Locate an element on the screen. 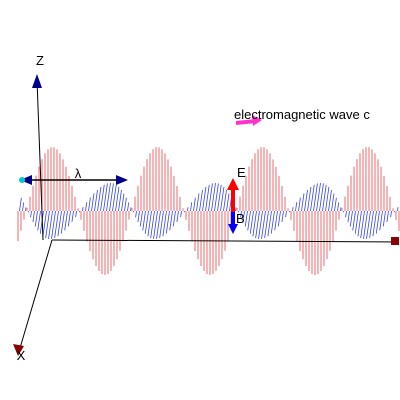 This screenshot has width=400, height=400. b-label: B is located at coordinates (240, 218).